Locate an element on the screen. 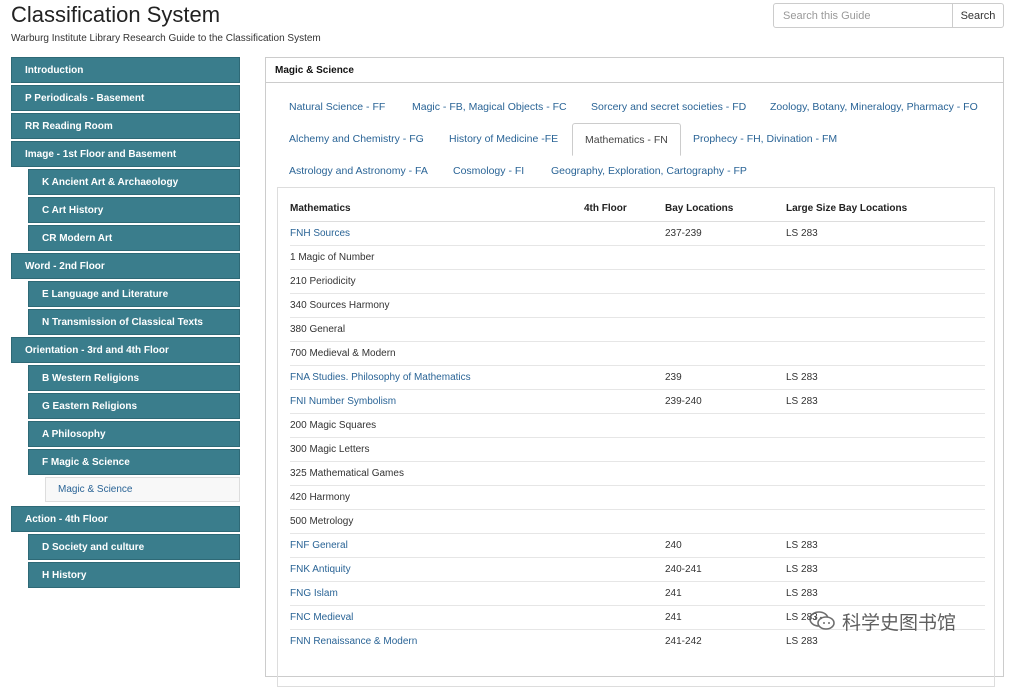 The height and width of the screenshot is (687, 1024). tab: Prophecy - FH, Divination - FM is located at coordinates (765, 139).